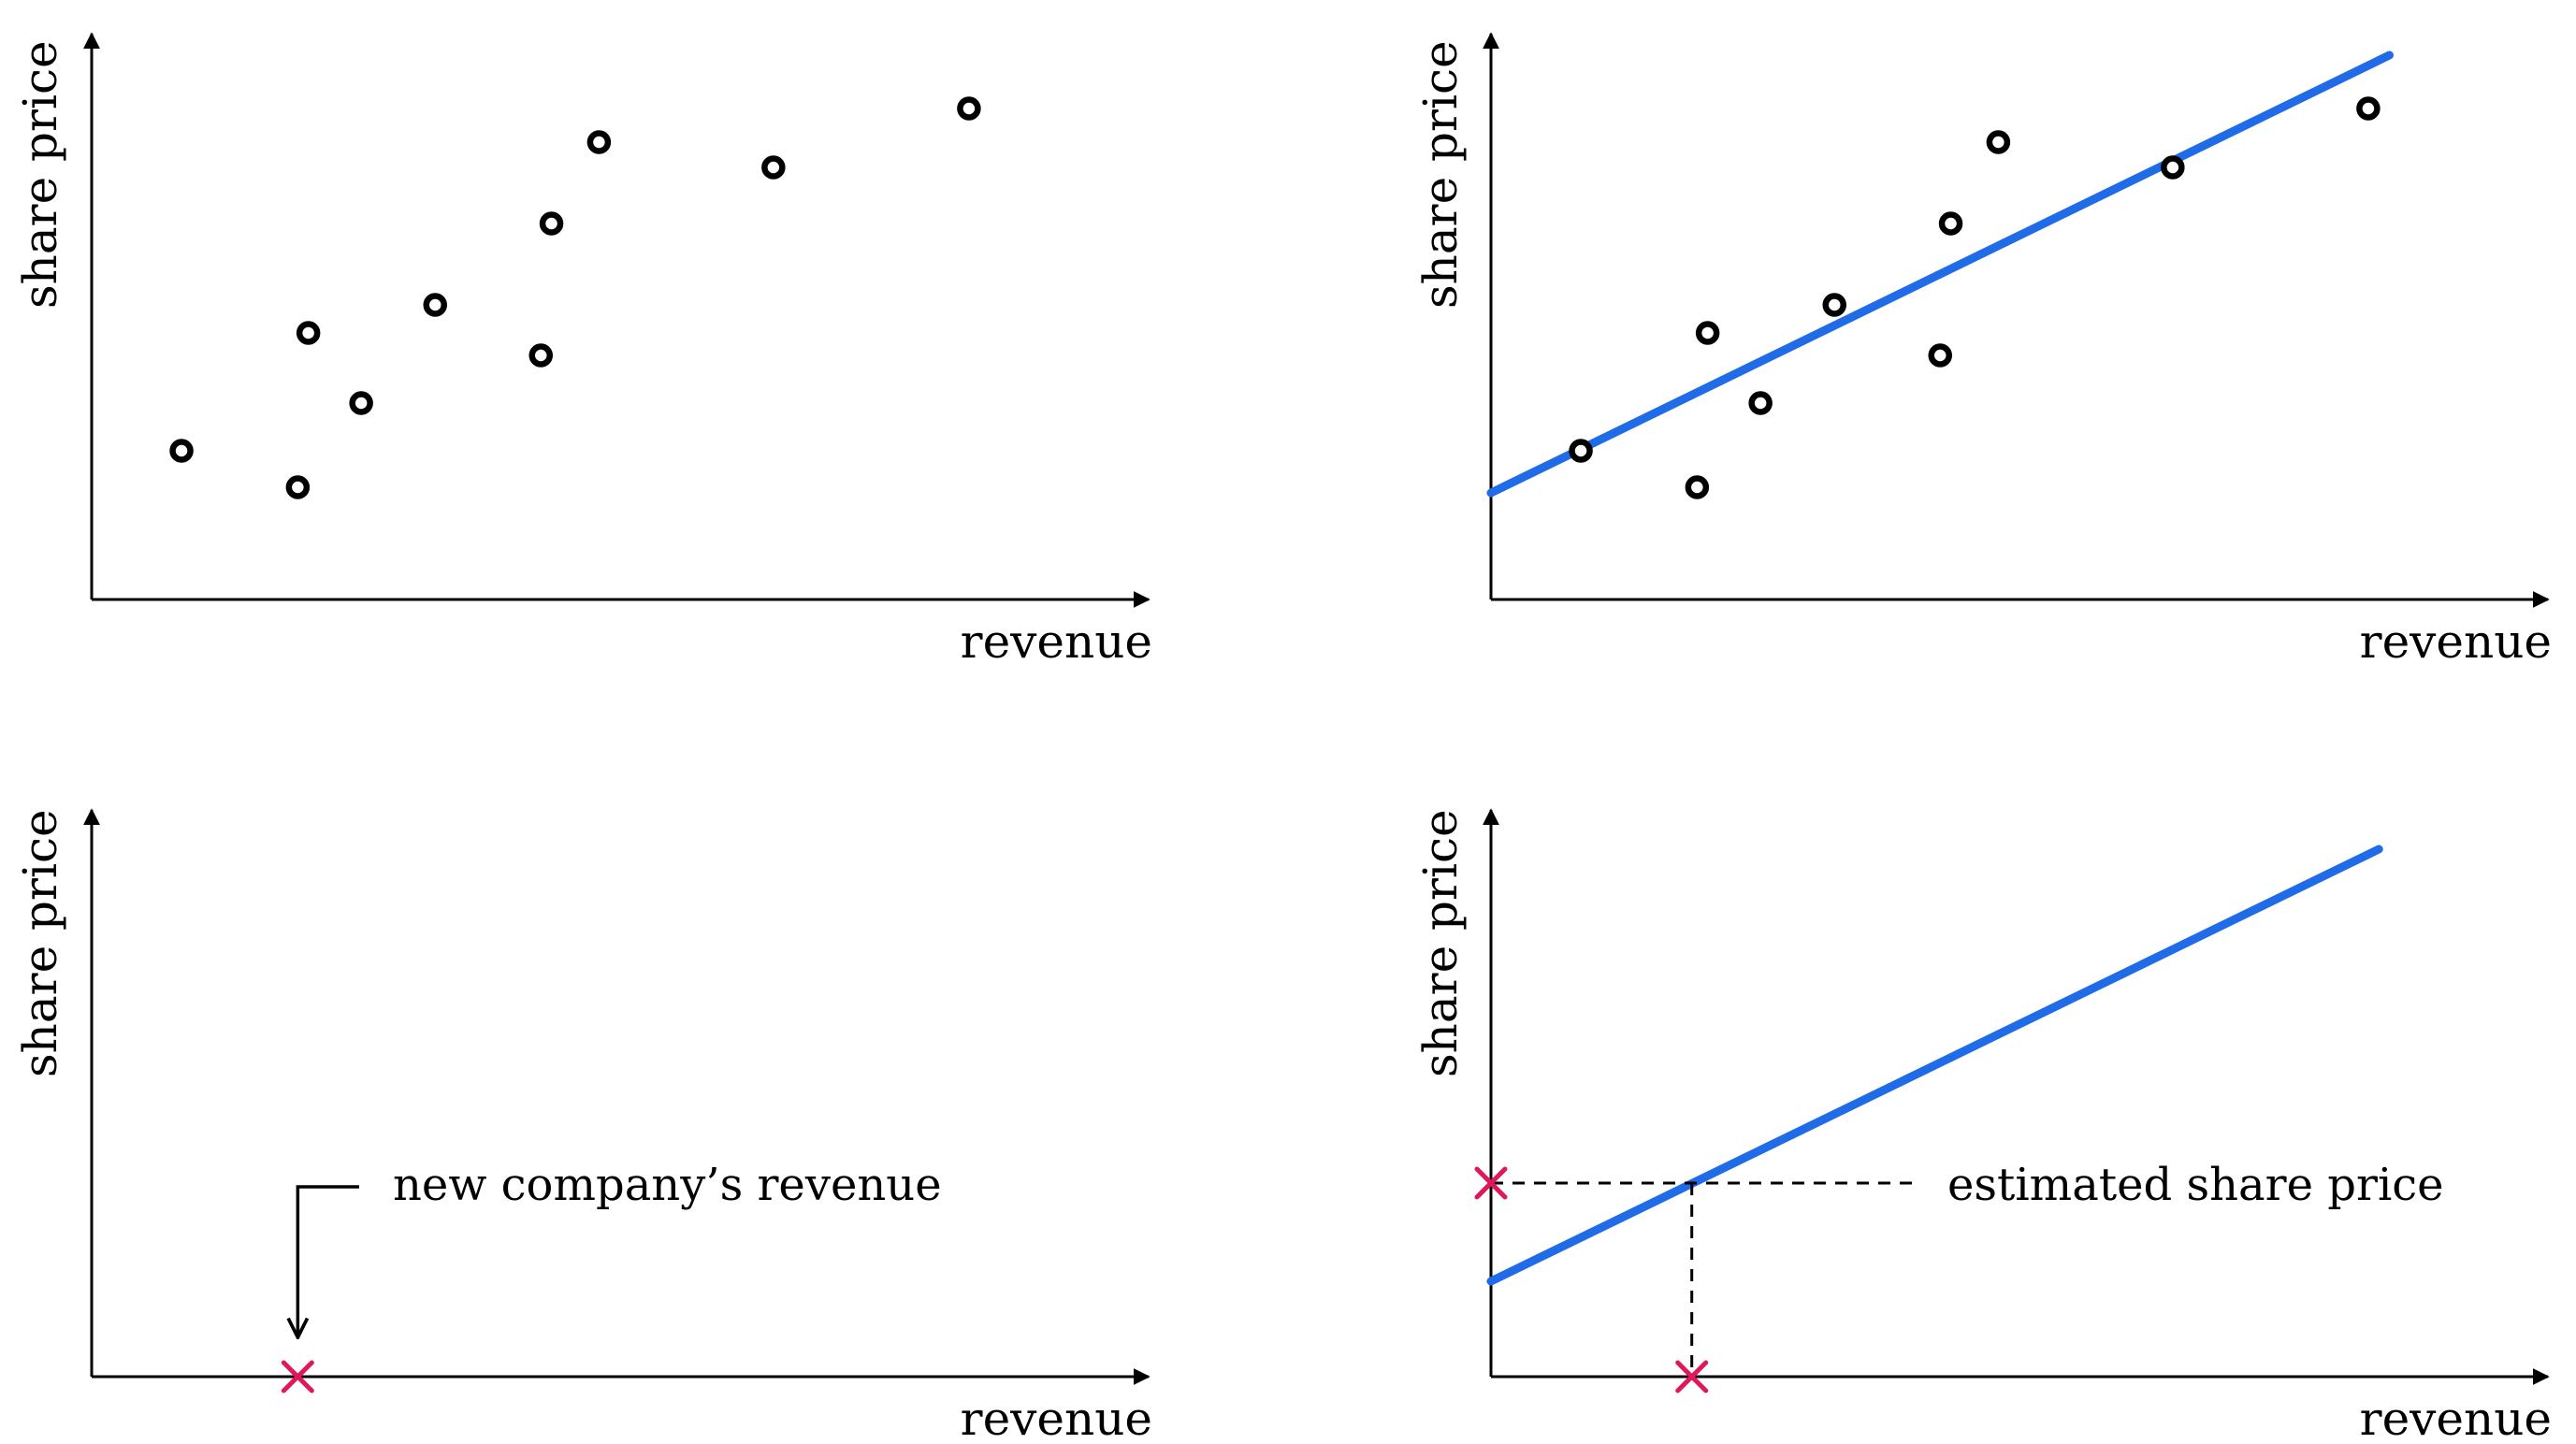 The height and width of the screenshot is (1444, 2576). What do you see at coordinates (2195, 1185) in the screenshot?
I see `estimate-annotation: estimated share price` at bounding box center [2195, 1185].